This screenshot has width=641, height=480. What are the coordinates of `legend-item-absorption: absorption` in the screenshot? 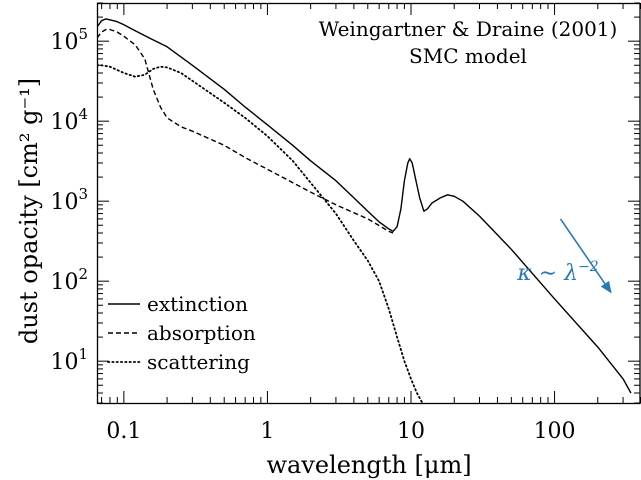 It's located at (182, 333).